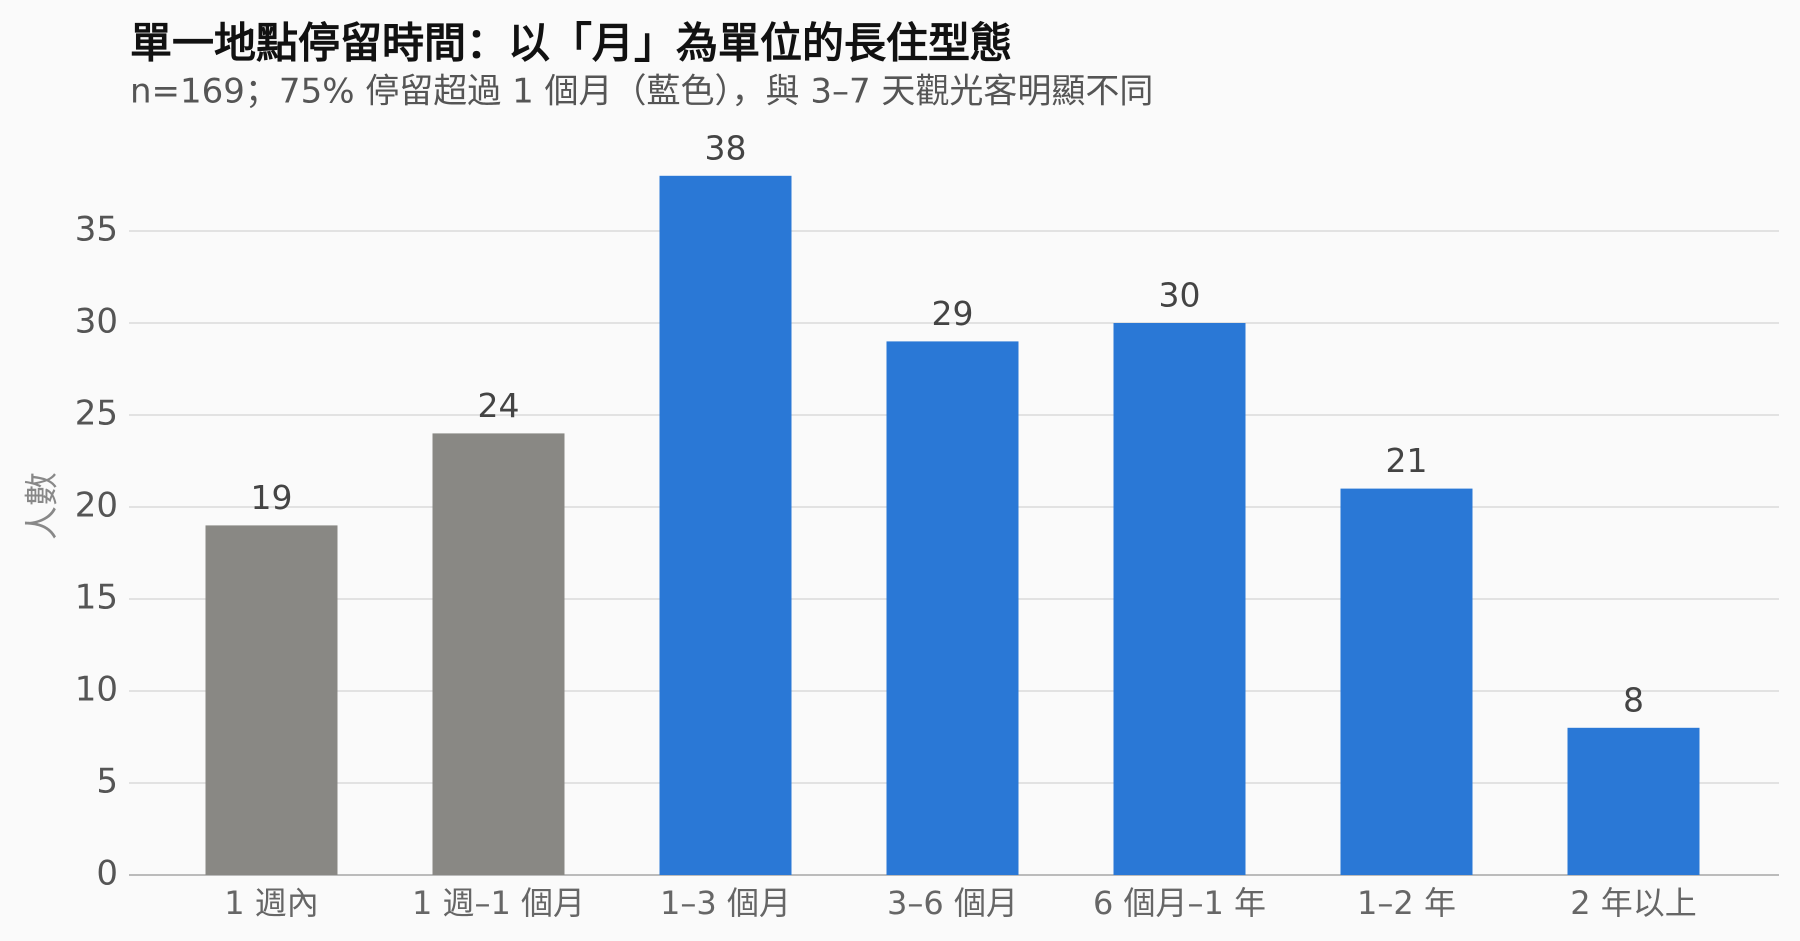 The width and height of the screenshot is (1800, 941). What do you see at coordinates (96, 414) in the screenshot?
I see `y-tick-label: 25` at bounding box center [96, 414].